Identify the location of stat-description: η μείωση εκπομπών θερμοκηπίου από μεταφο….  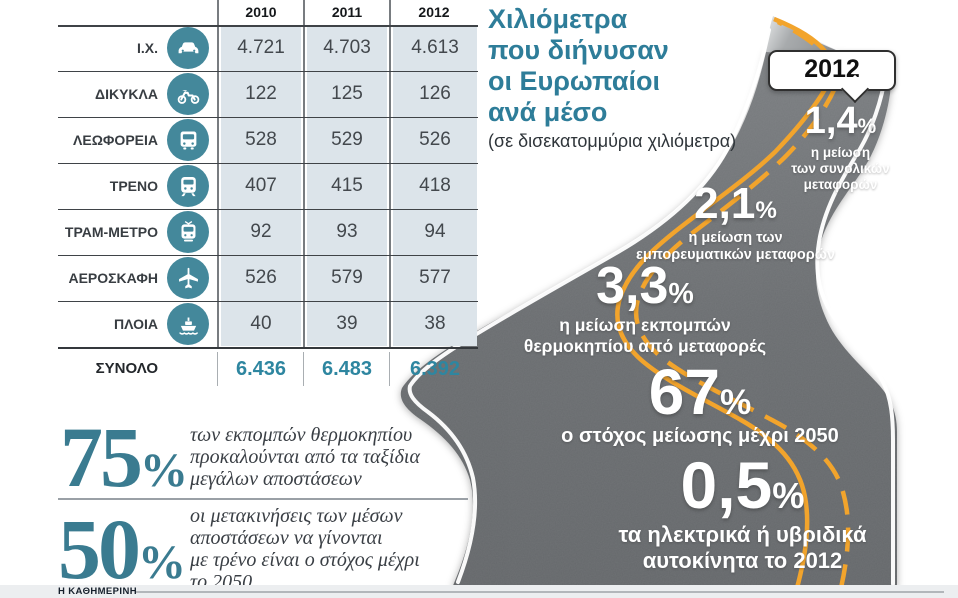
(645, 335).